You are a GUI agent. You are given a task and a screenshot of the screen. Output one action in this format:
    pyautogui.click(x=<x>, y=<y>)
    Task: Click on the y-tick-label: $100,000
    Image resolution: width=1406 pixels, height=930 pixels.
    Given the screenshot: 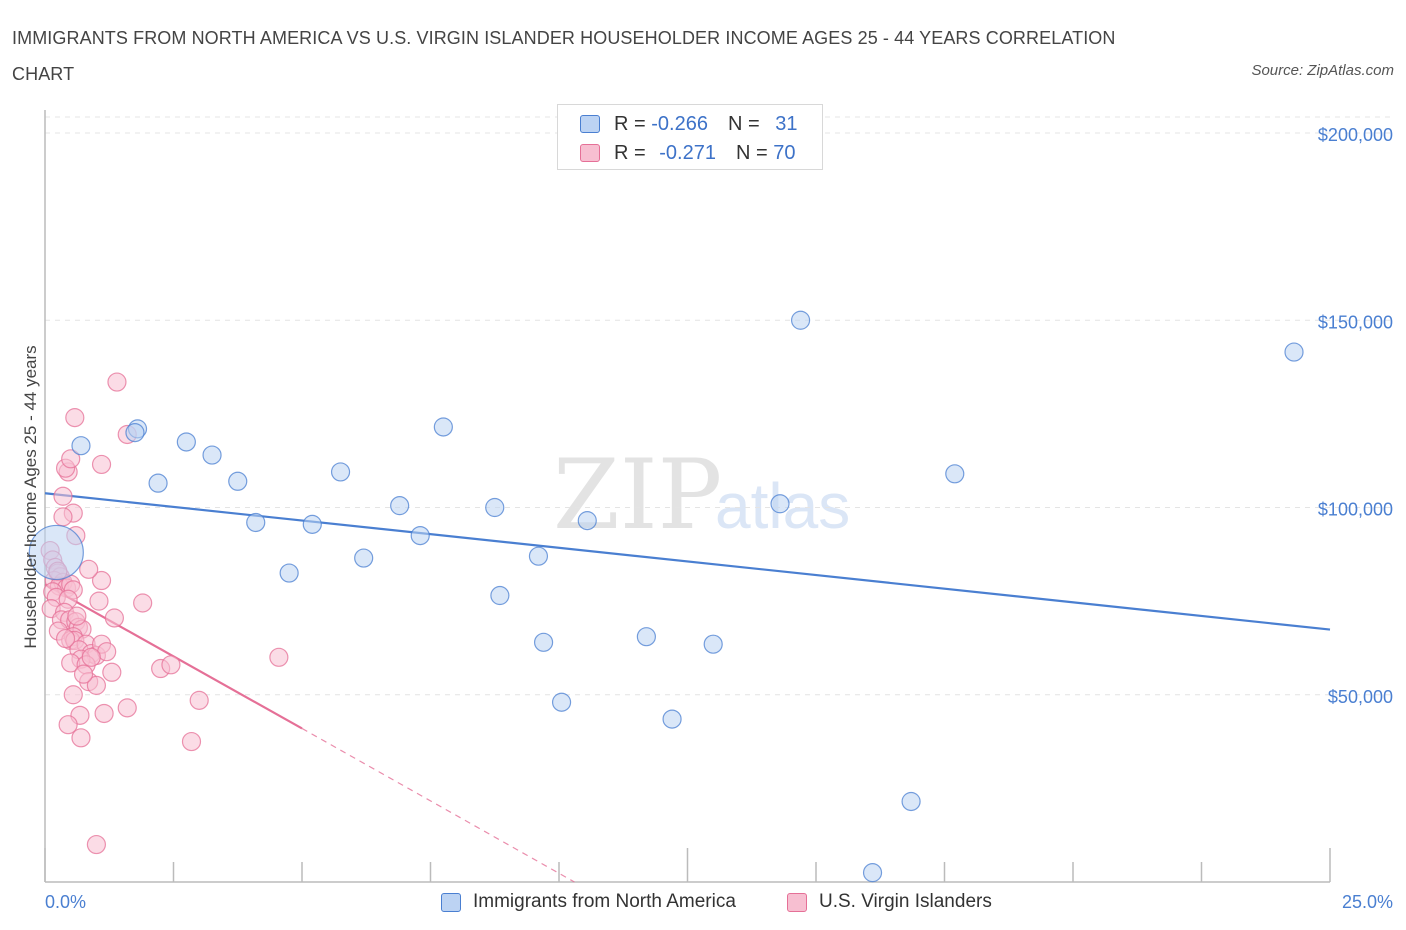 What is the action you would take?
    pyautogui.click(x=1355, y=510)
    